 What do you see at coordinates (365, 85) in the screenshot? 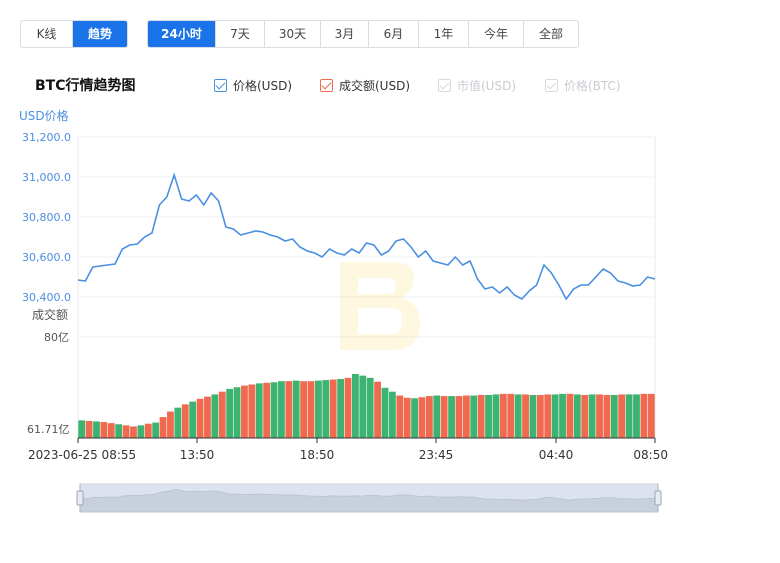
I see `legend-volume-usd: 成交额(USD)` at bounding box center [365, 85].